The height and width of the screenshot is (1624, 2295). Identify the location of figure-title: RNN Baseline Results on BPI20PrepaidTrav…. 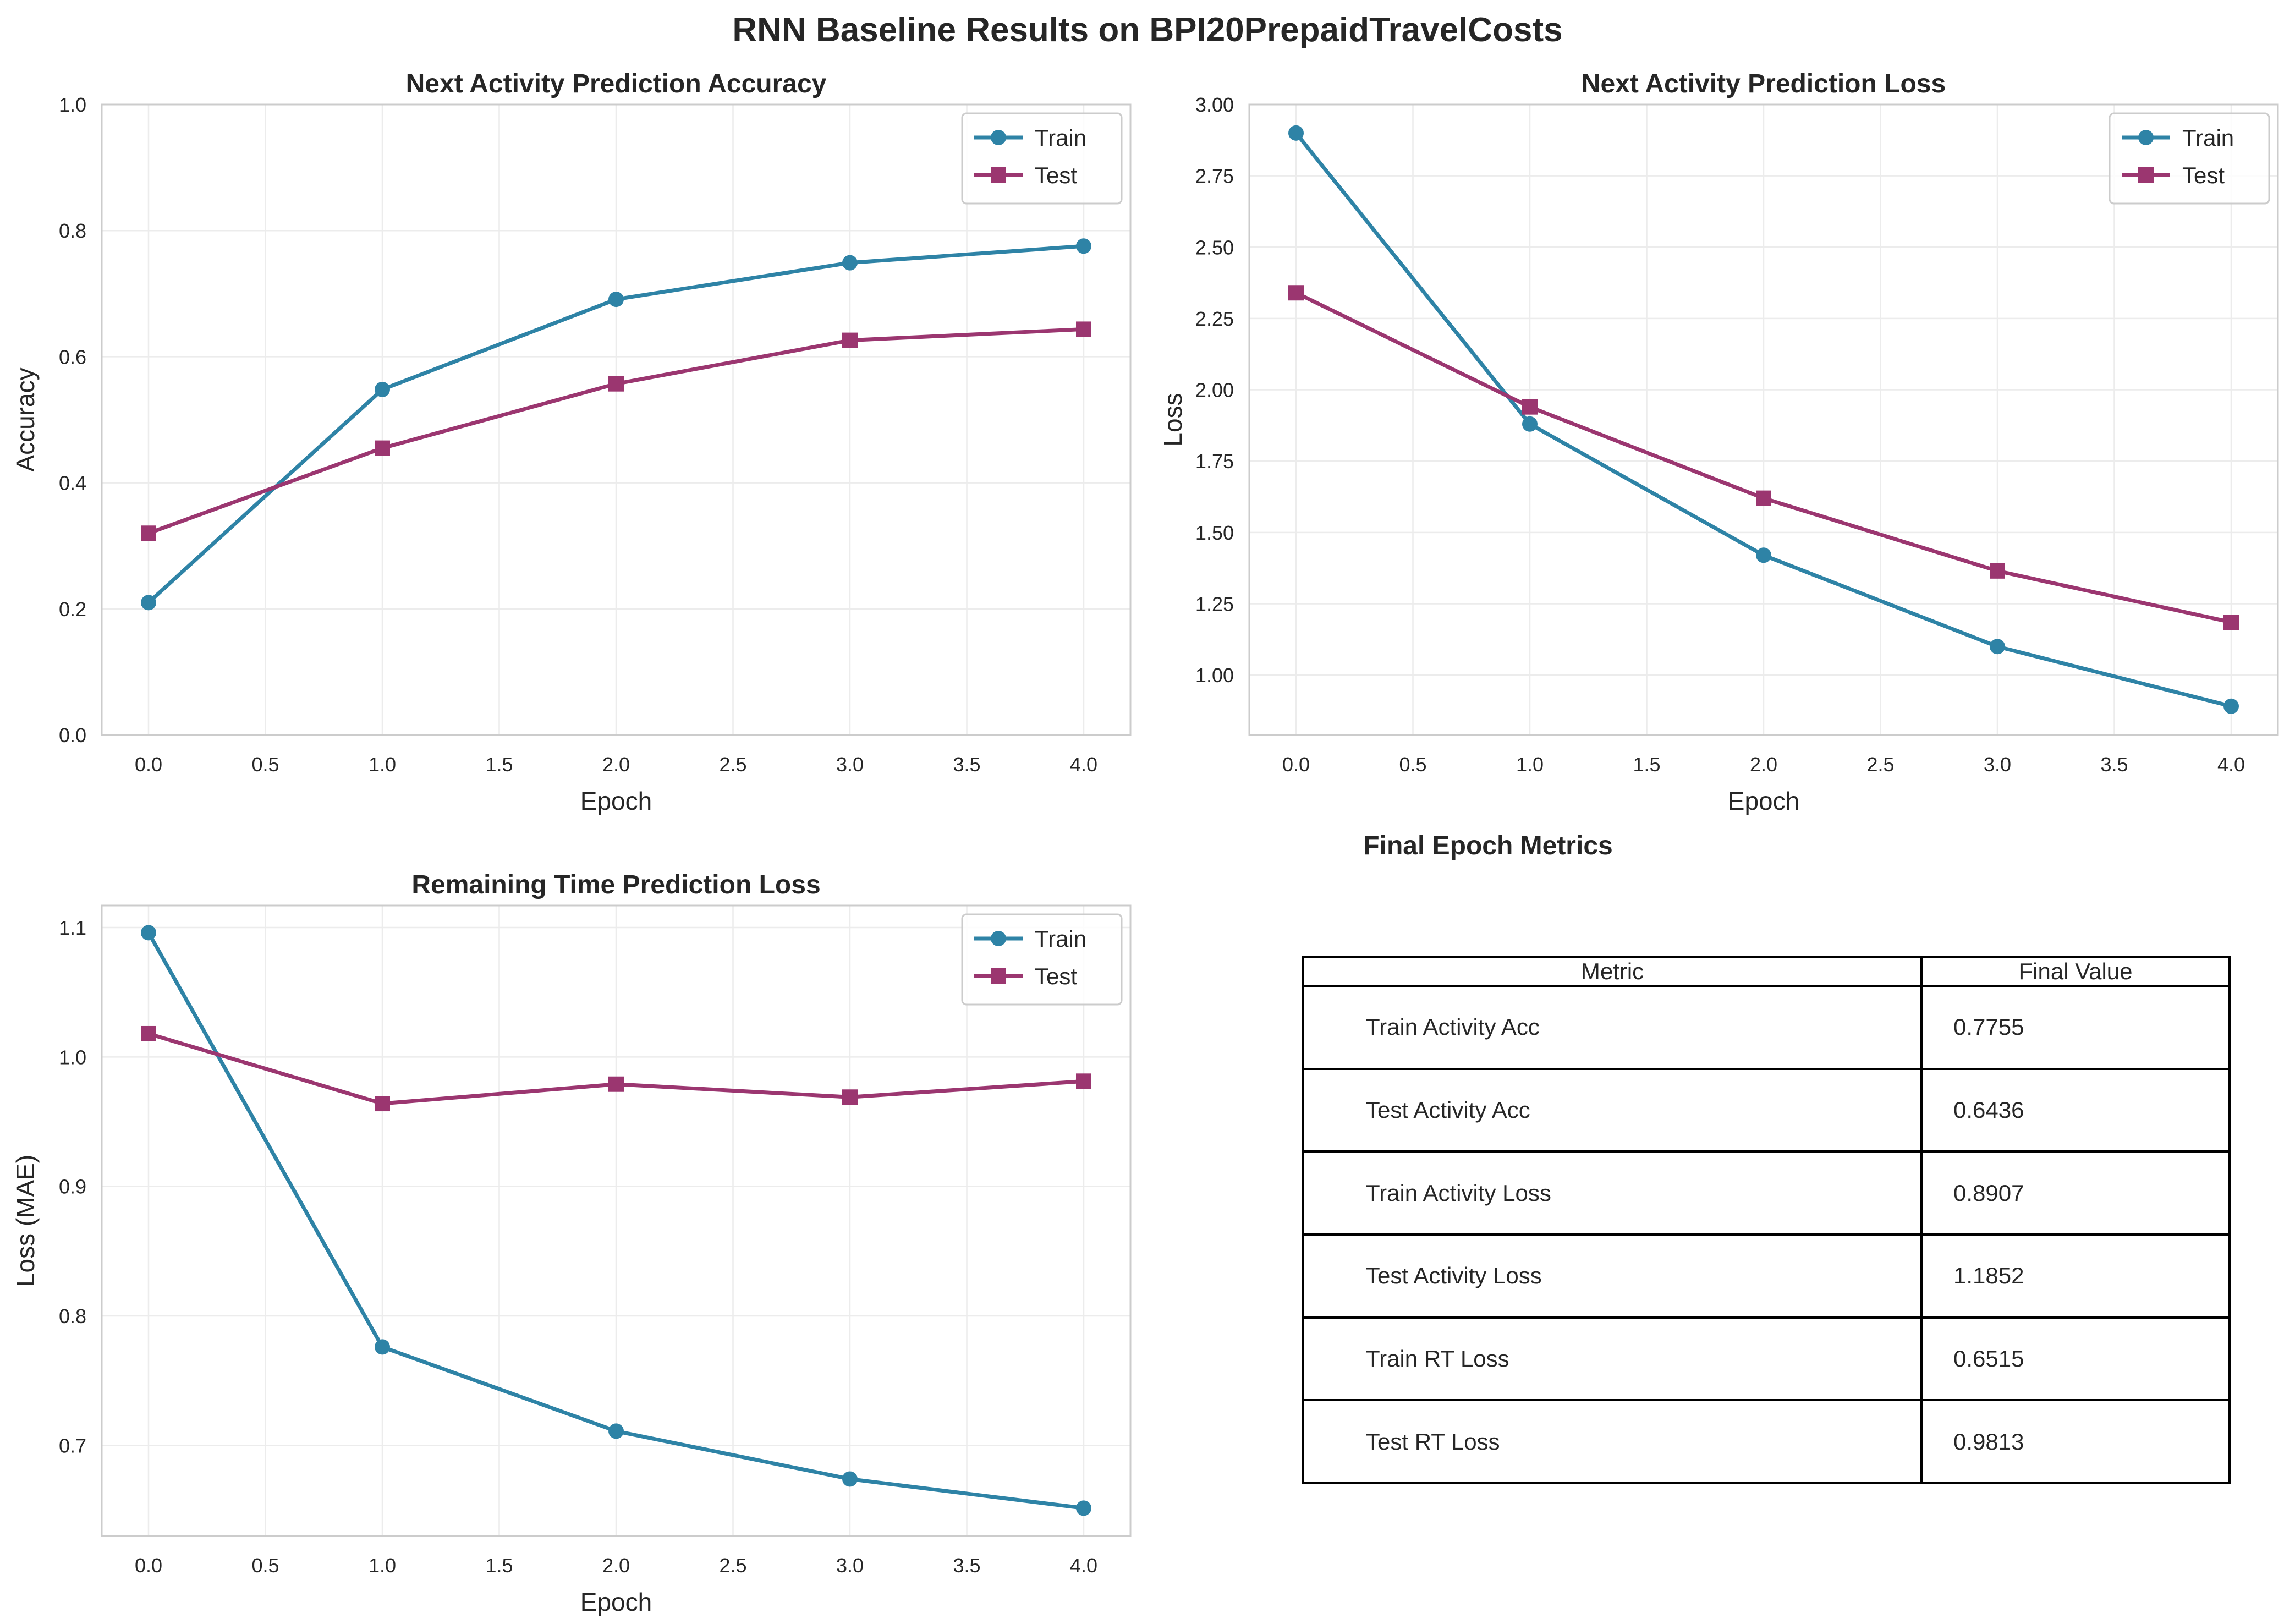
(1147, 30).